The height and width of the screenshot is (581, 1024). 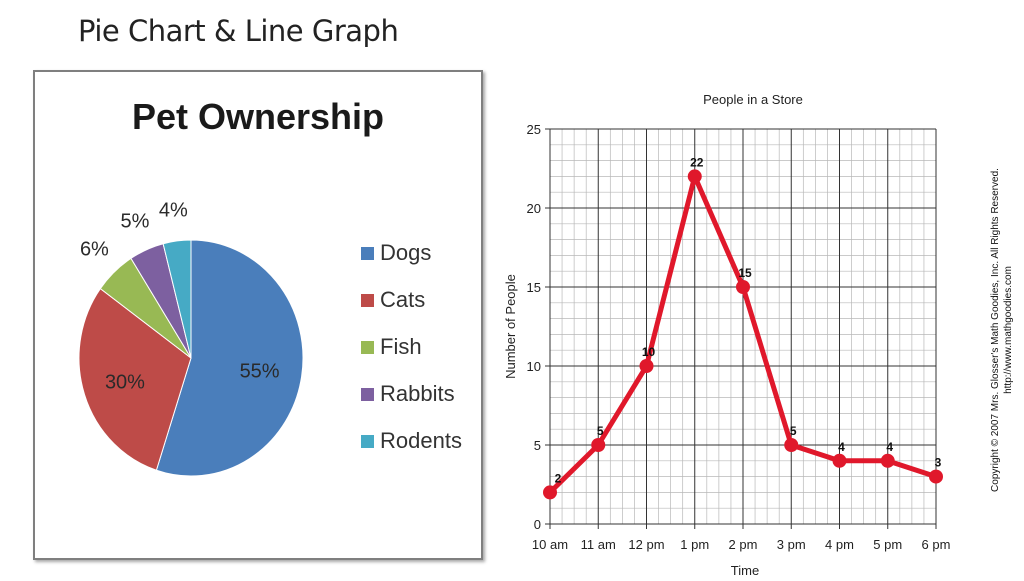 What do you see at coordinates (258, 116) in the screenshot?
I see `pie-chart-title: Pet Ownership` at bounding box center [258, 116].